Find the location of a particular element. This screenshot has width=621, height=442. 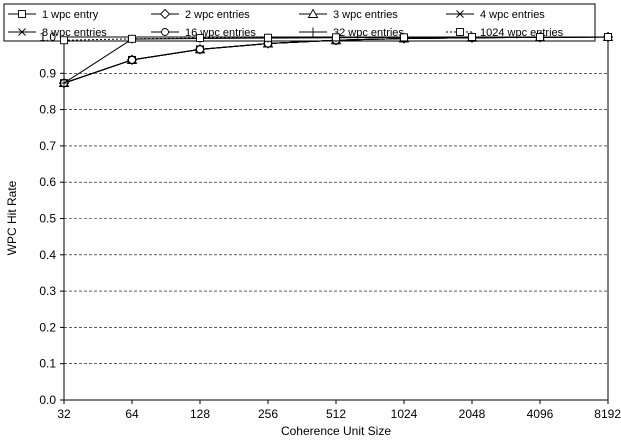

legend-item: 32 wpc entries is located at coordinates (351, 33).